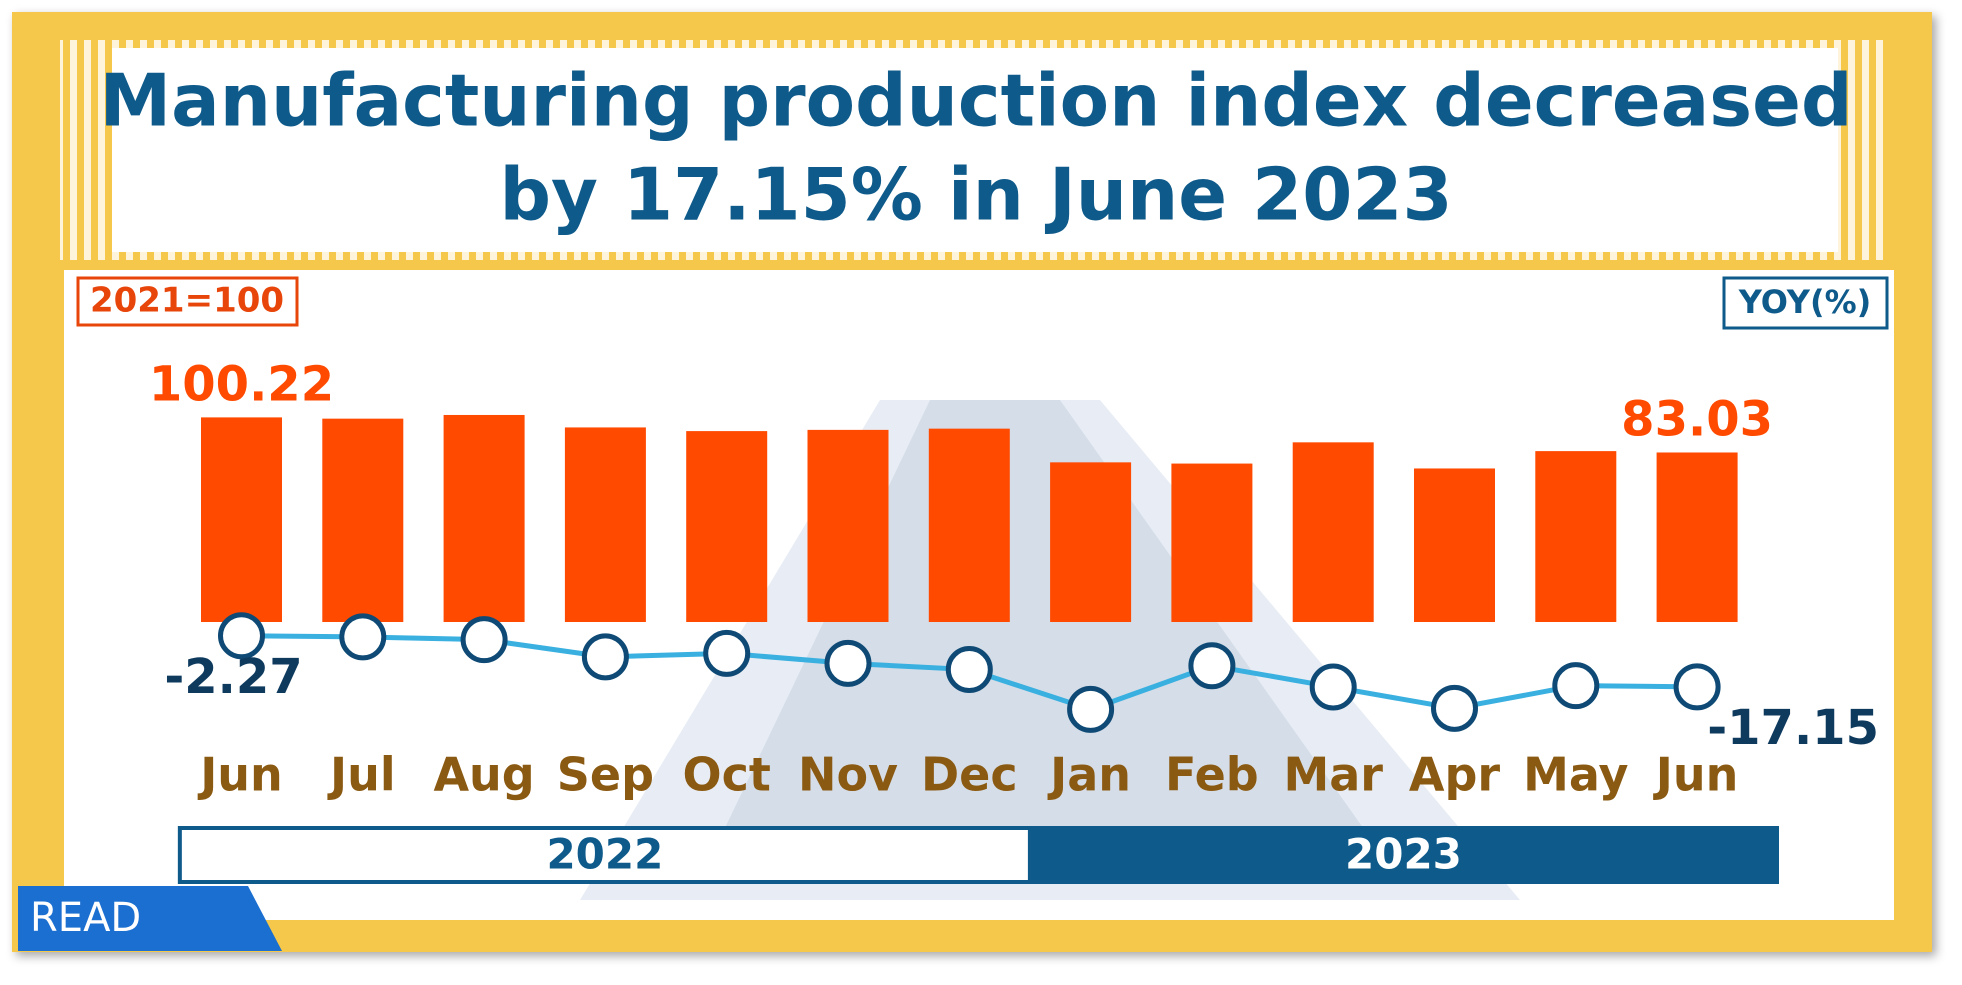 This screenshot has height=985, width=1962. I want to click on title: Manufacturing production index decreased, so click(976, 101).